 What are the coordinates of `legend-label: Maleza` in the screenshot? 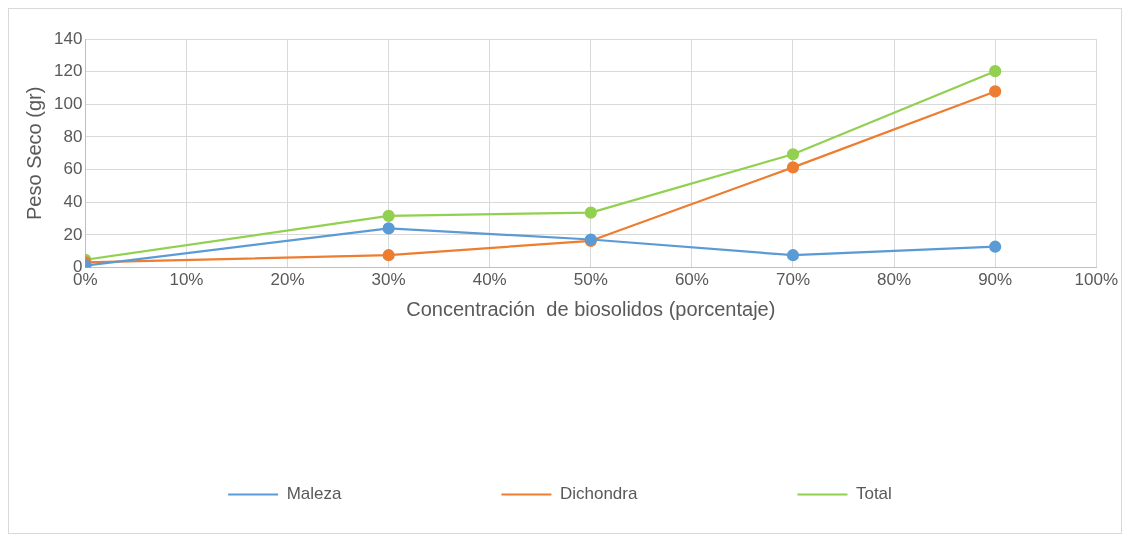 It's located at (314, 494).